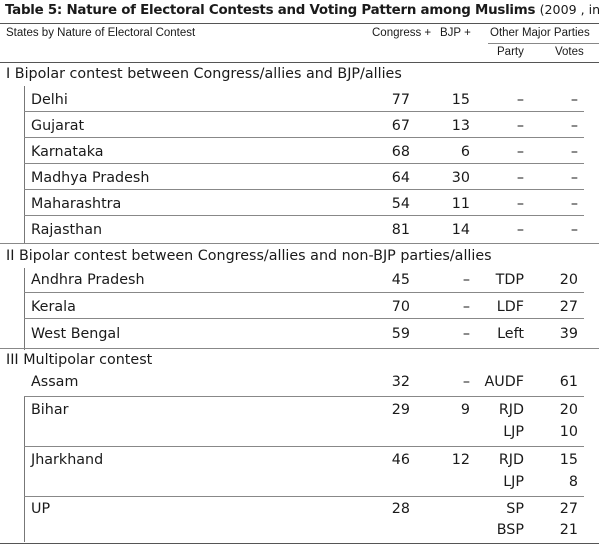 This screenshot has width=599, height=545. What do you see at coordinates (90, 178) in the screenshot?
I see `row-state: Madhya Pradesh` at bounding box center [90, 178].